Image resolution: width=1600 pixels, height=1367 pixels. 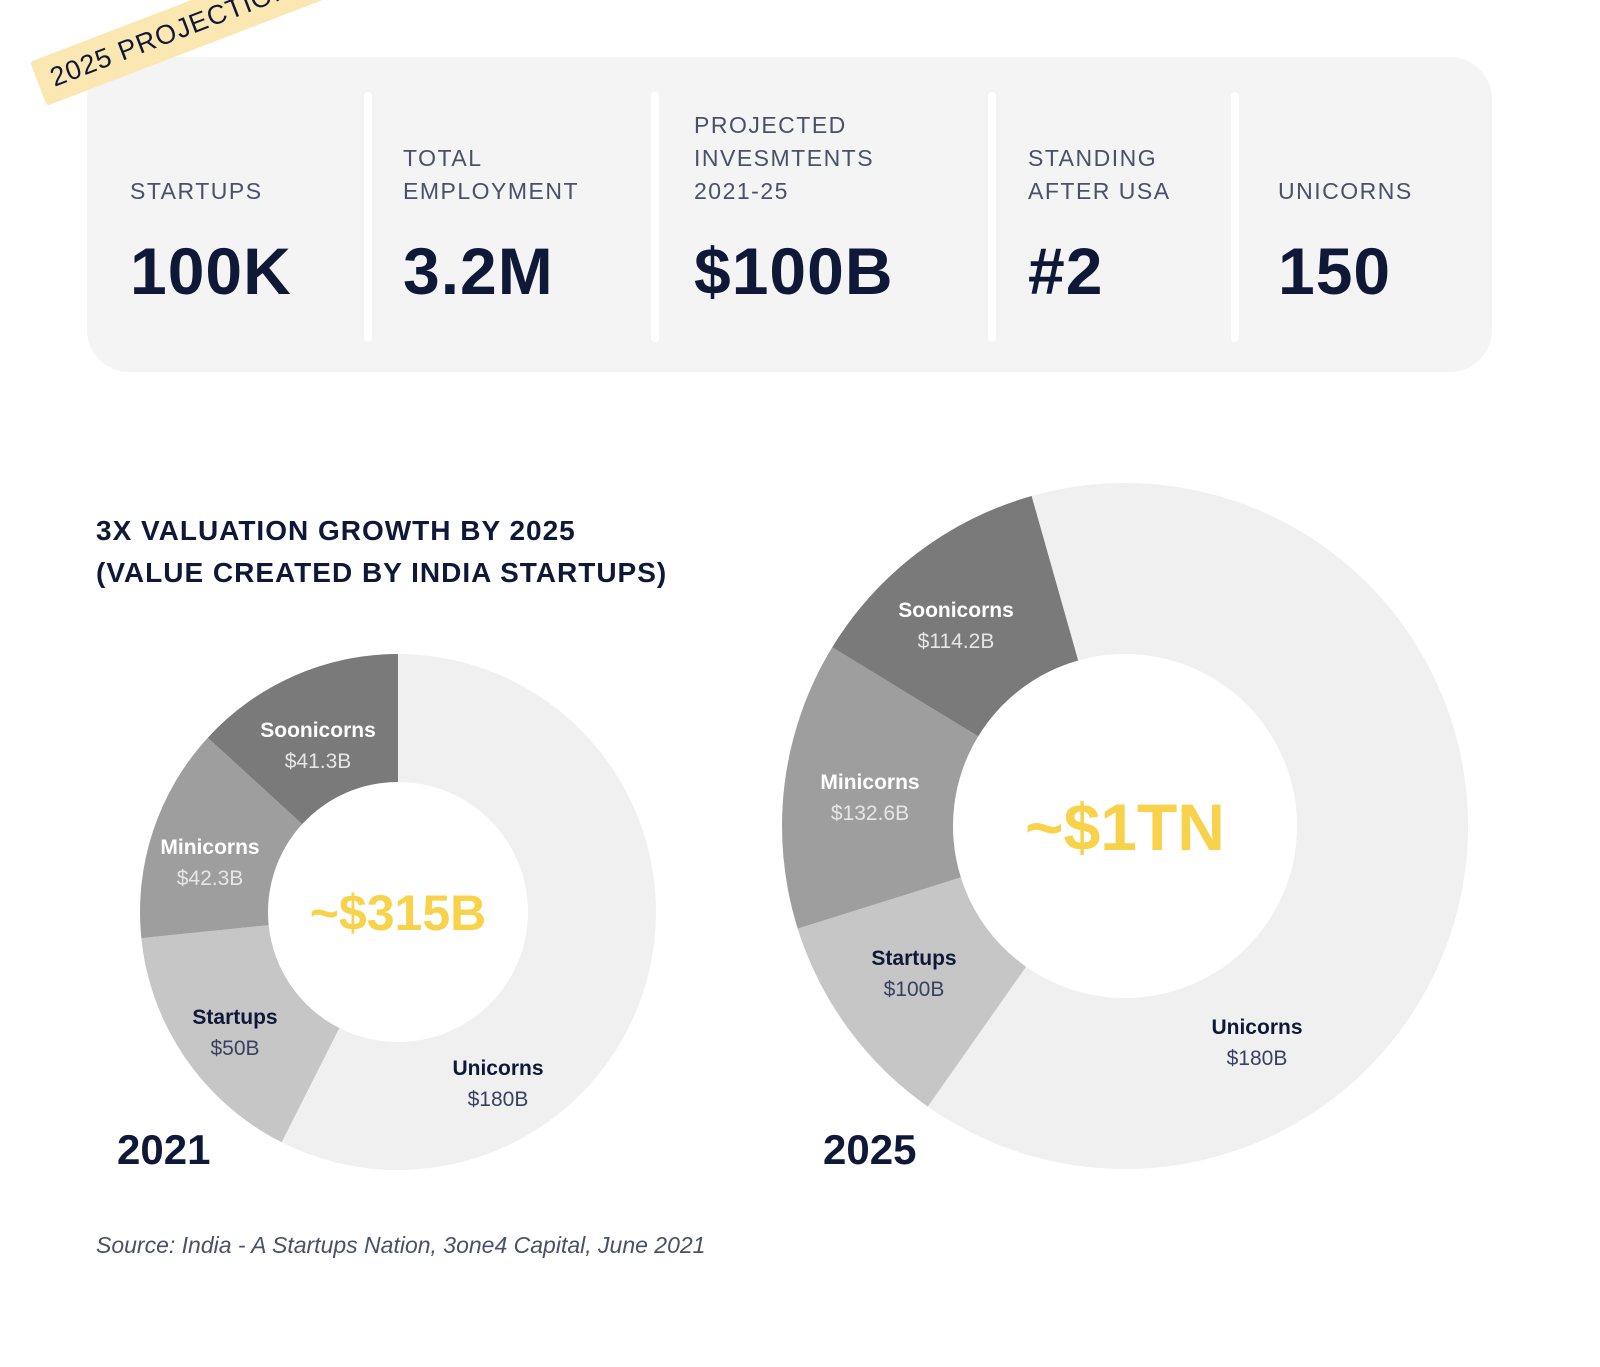 I want to click on slice-value-startups: $100B, so click(x=914, y=989).